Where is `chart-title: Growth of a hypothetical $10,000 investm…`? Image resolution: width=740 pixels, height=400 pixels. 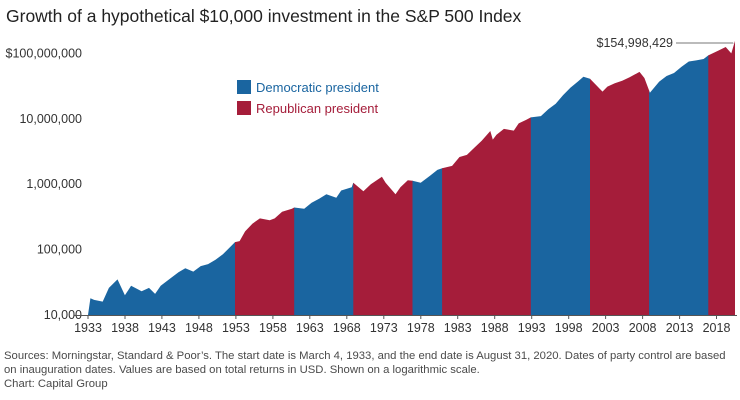
chart-title: Growth of a hypothetical $10,000 investm… is located at coordinates (264, 16).